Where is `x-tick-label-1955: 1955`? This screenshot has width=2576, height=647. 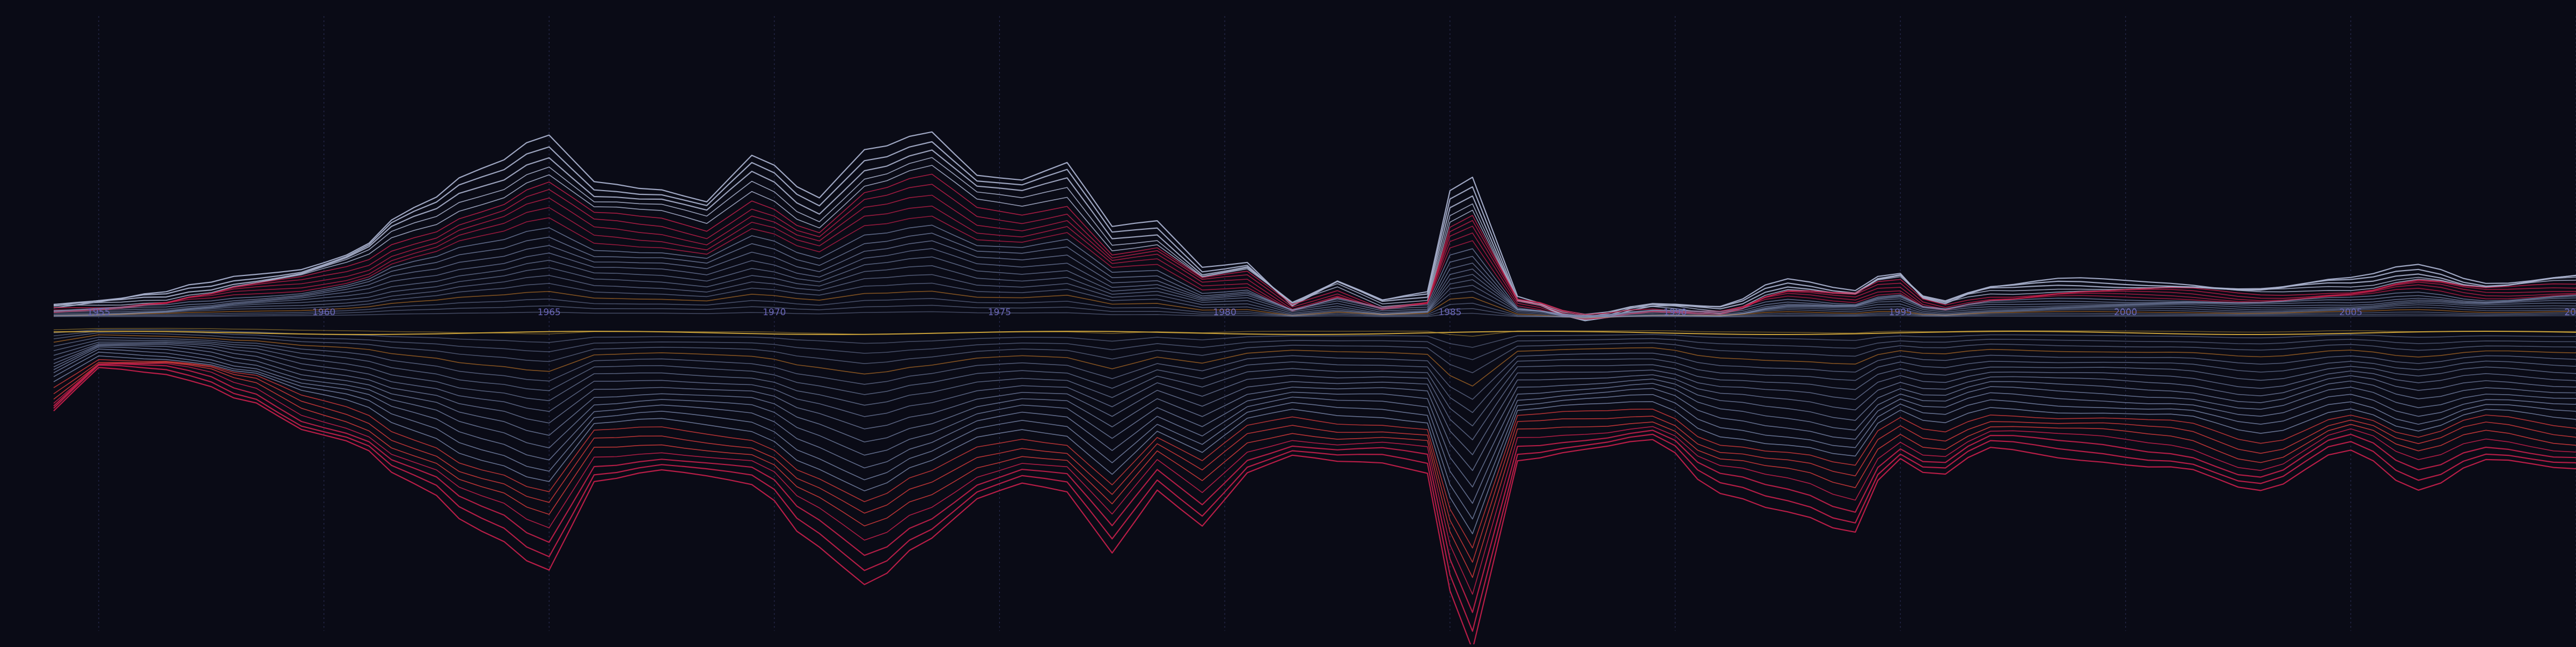 x-tick-label-1955: 1955 is located at coordinates (98, 312).